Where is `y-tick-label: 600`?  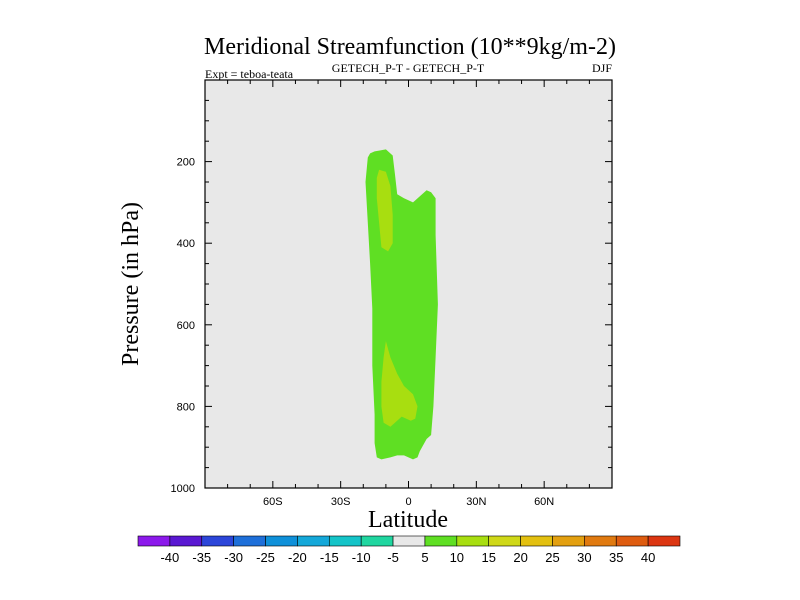
y-tick-label: 600 is located at coordinates (186, 326).